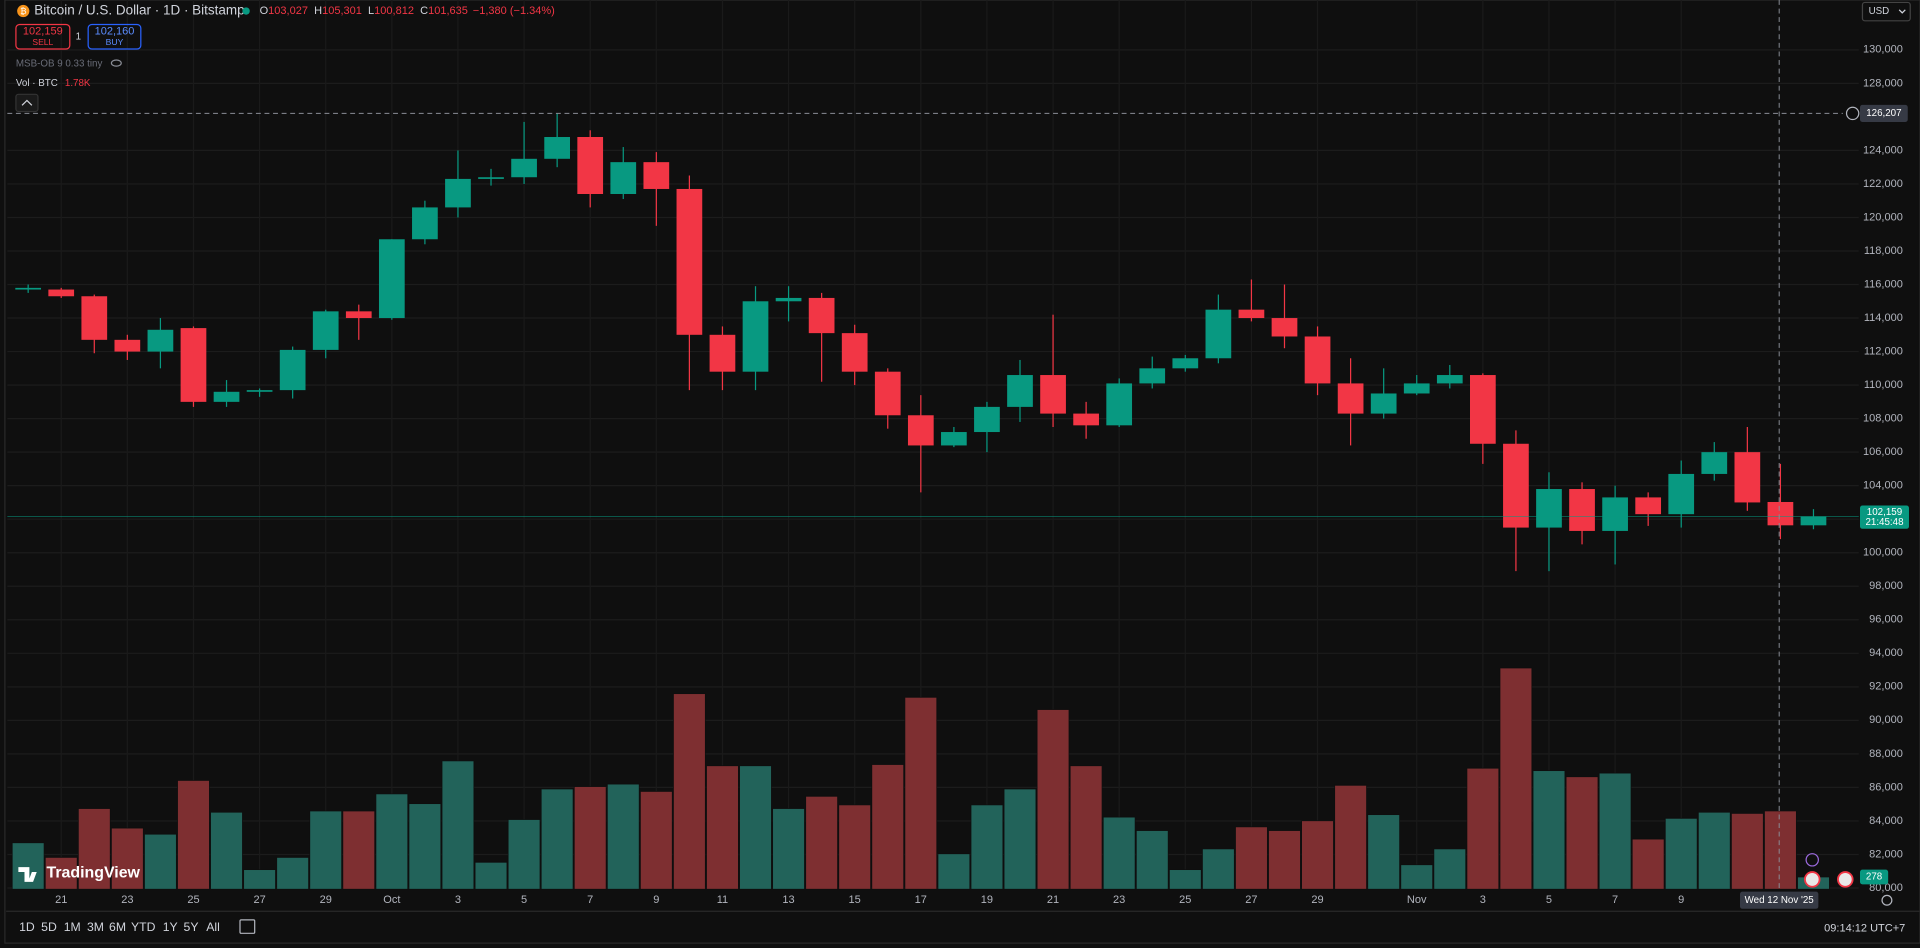 The image size is (1920, 948). I want to click on currency: USD, so click(1879, 11).